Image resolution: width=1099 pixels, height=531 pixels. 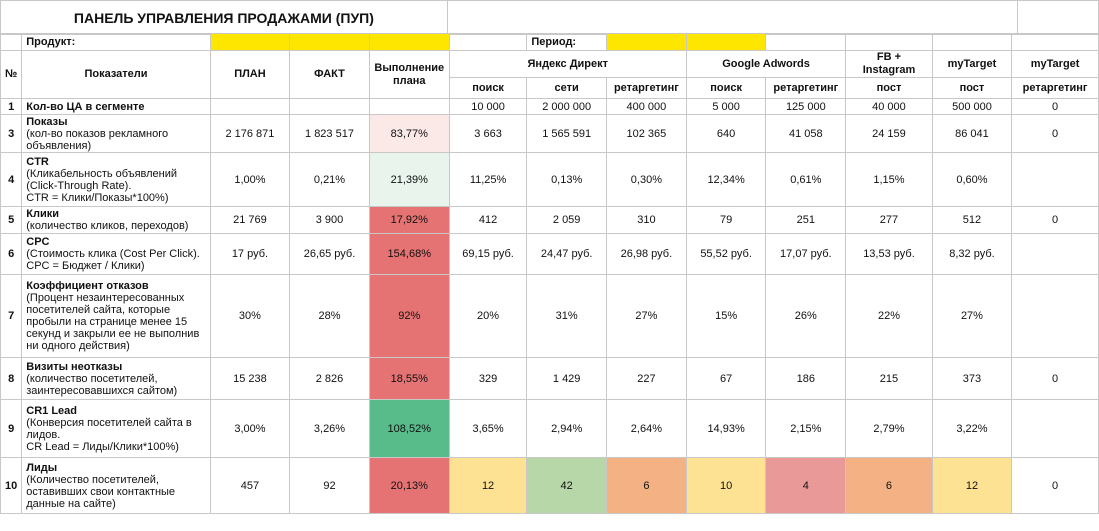 I want to click on row-number: 10, so click(x=11, y=485).